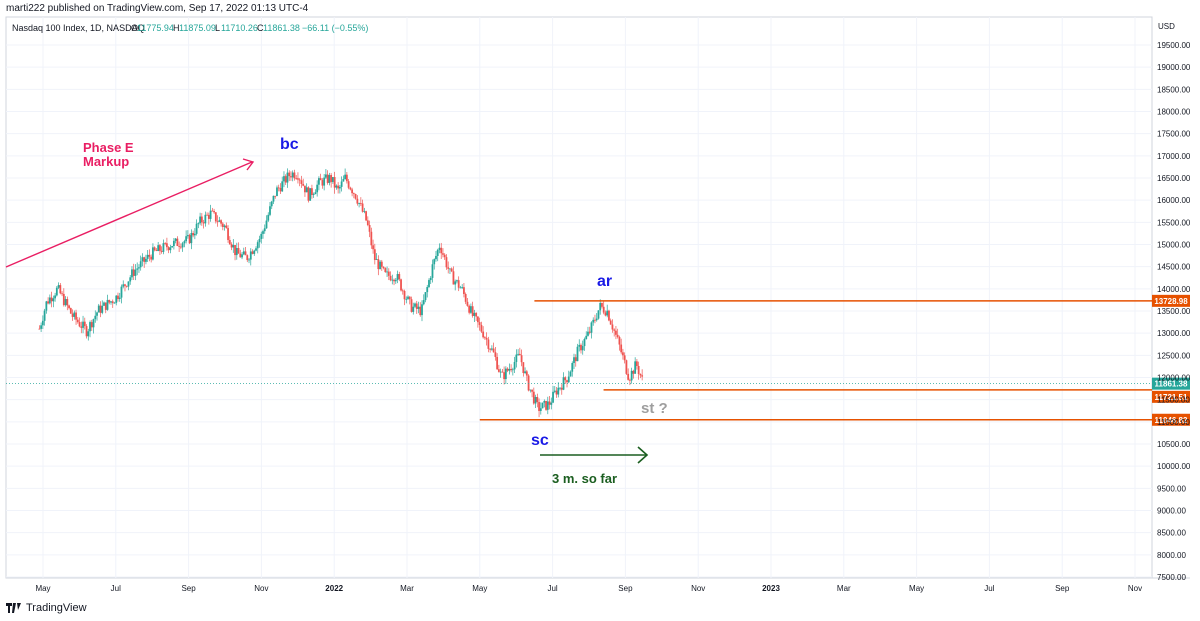 The image size is (1200, 621). I want to click on footer-brand: TradingView, so click(46, 608).